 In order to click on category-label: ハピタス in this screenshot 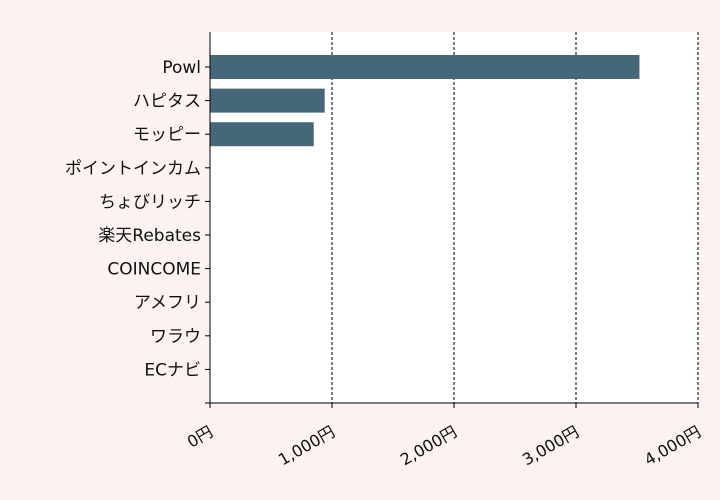, I will do `click(167, 102)`.